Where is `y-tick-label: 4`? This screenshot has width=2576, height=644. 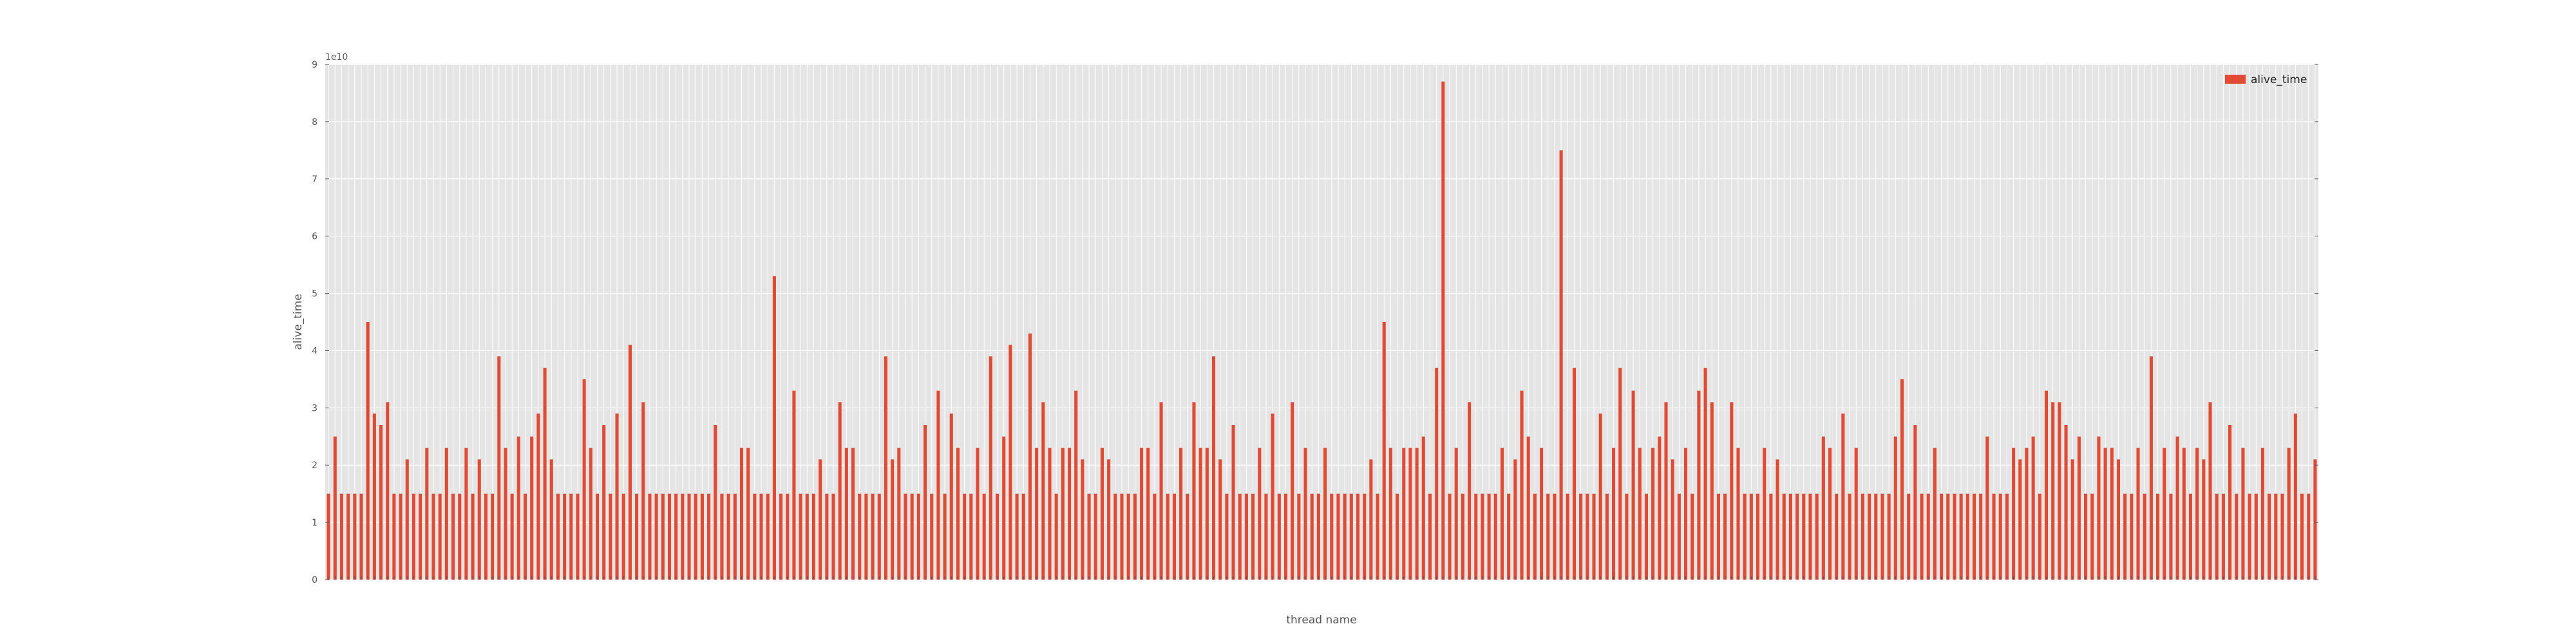 y-tick-label: 4 is located at coordinates (314, 351).